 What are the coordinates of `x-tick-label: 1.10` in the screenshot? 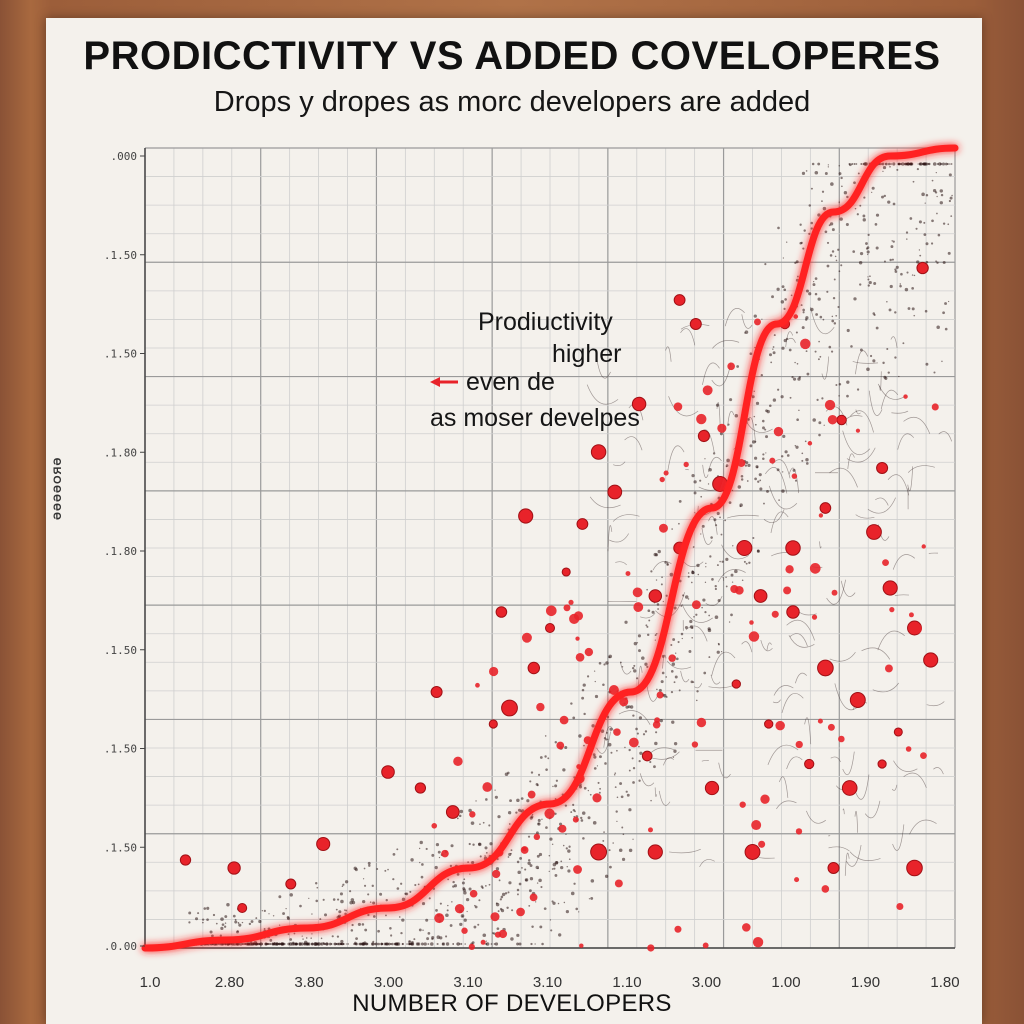 It's located at (626, 982).